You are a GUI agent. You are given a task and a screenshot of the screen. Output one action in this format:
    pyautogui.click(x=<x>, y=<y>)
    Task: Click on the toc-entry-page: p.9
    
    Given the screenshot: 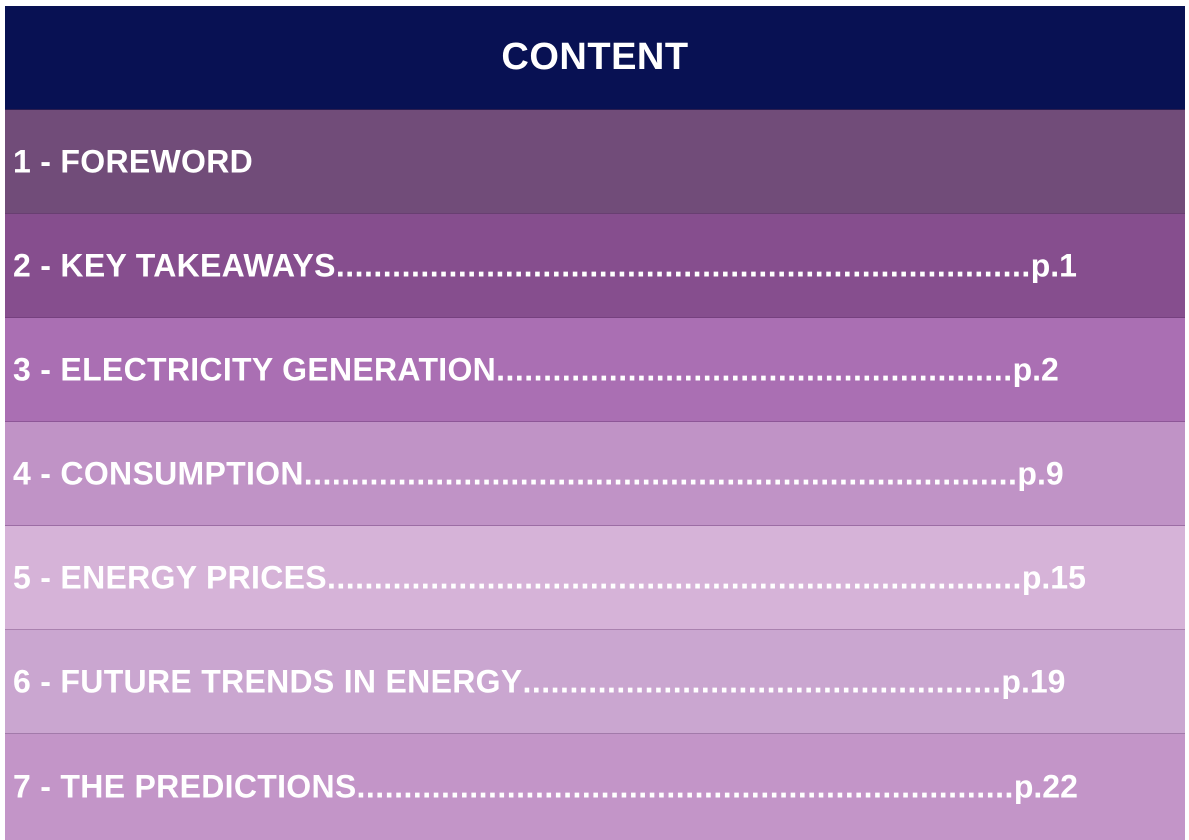 What is the action you would take?
    pyautogui.click(x=1040, y=473)
    